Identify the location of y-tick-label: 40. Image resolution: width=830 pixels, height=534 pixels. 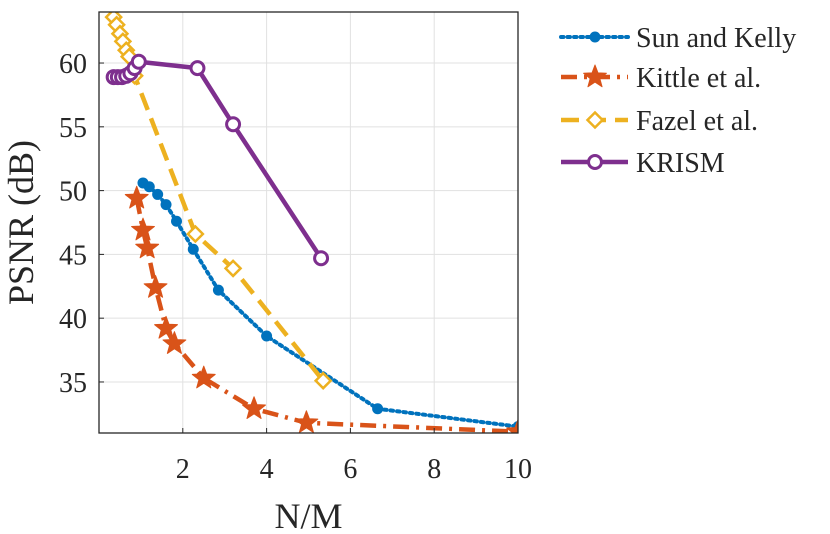
(73, 319).